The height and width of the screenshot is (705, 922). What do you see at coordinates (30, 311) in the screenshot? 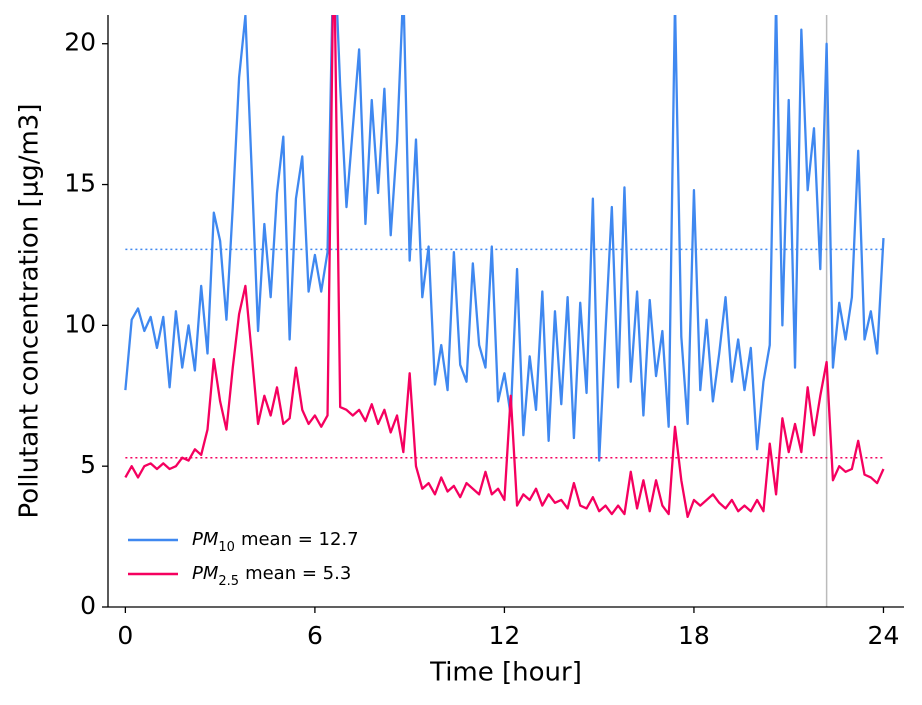
I see `y-axis-label: Pollutant concentration [µg/m3]` at bounding box center [30, 311].